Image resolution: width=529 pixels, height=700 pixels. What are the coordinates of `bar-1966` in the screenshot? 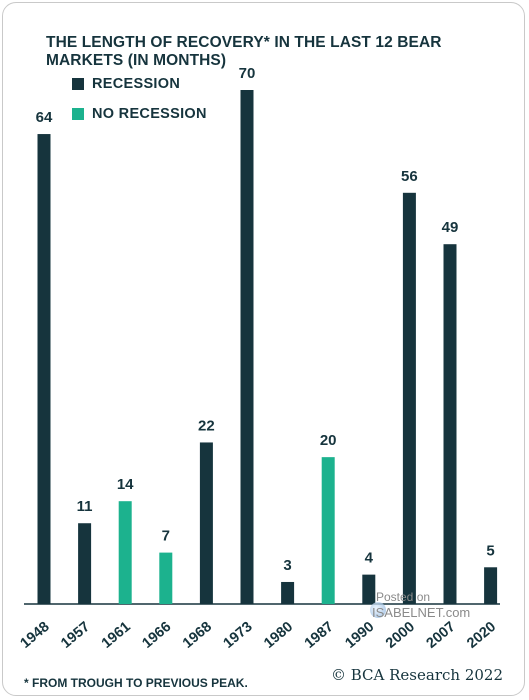 It's located at (166, 578).